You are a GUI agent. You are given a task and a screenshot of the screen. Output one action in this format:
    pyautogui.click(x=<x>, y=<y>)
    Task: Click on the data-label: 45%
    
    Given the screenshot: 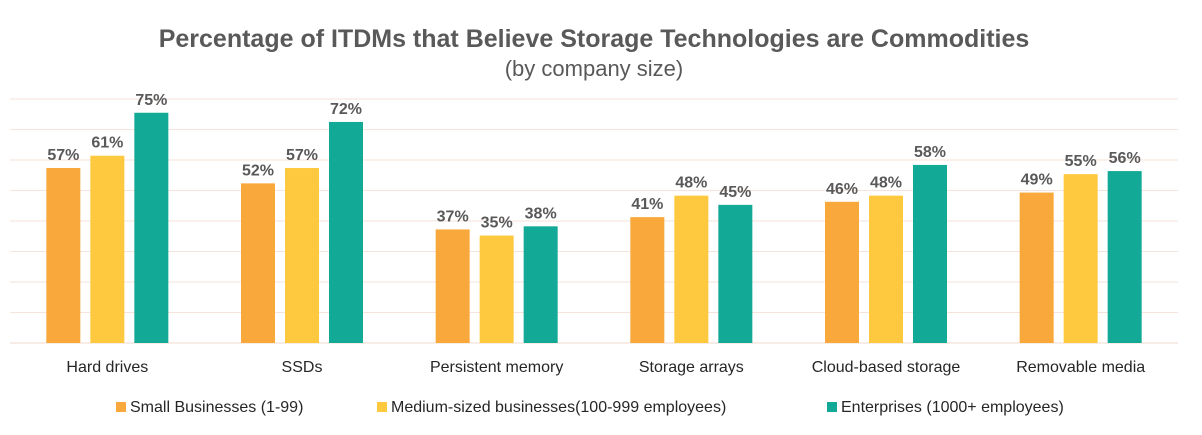 What is the action you would take?
    pyautogui.click(x=735, y=192)
    